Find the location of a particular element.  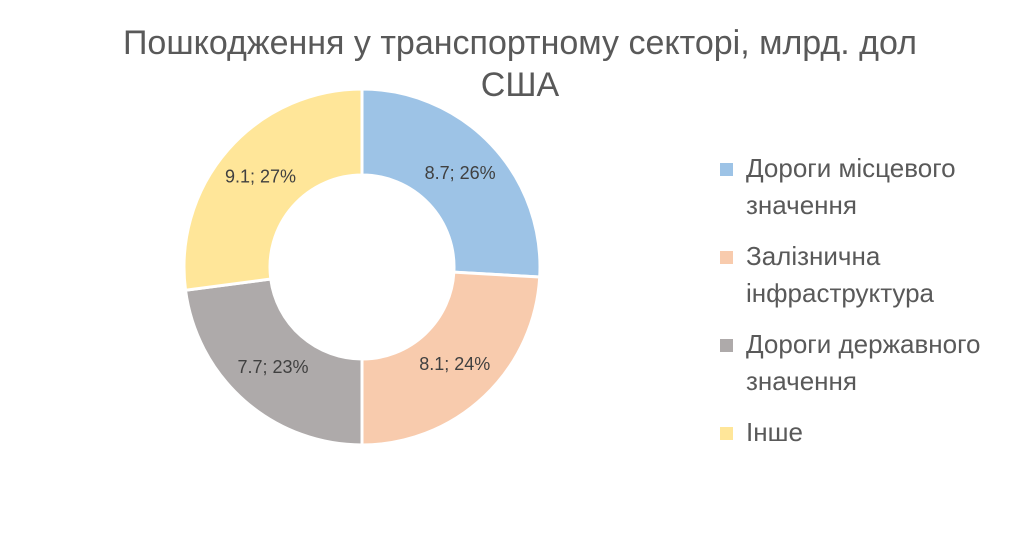

legend-swatch-railway is located at coordinates (726, 257).